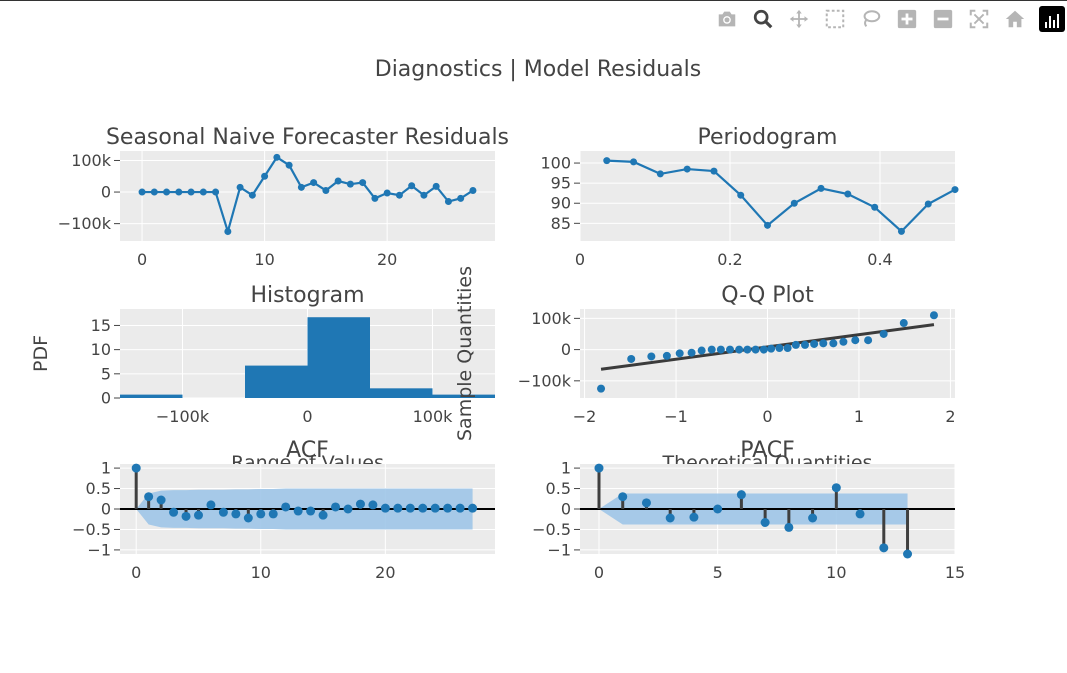  Describe the element at coordinates (585, 416) in the screenshot. I see `x-tick-label: −2` at that location.